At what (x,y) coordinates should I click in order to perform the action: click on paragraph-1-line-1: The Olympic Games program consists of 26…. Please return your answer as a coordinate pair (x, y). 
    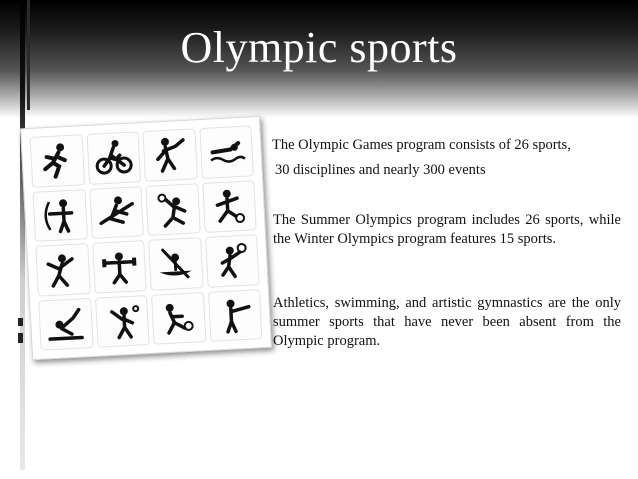
    Looking at the image, I should click on (421, 145).